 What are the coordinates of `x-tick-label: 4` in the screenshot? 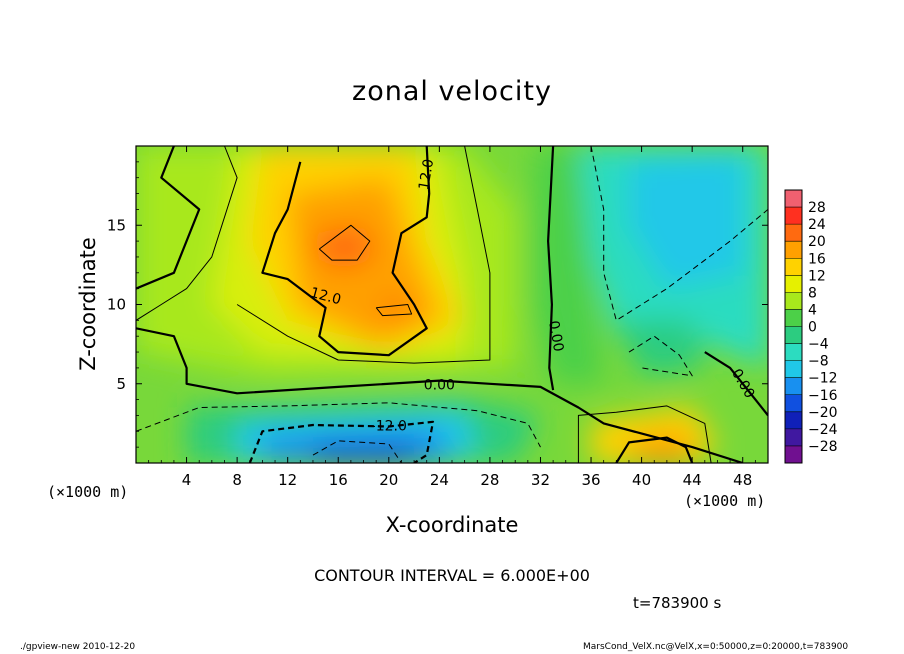 It's located at (187, 480).